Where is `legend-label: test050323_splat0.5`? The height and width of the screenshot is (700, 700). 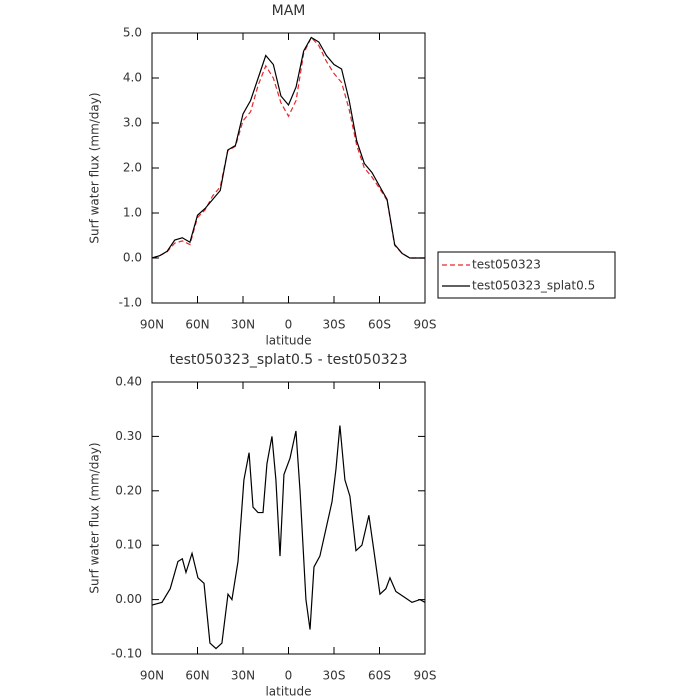
legend-label: test050323_splat0.5 is located at coordinates (533, 286).